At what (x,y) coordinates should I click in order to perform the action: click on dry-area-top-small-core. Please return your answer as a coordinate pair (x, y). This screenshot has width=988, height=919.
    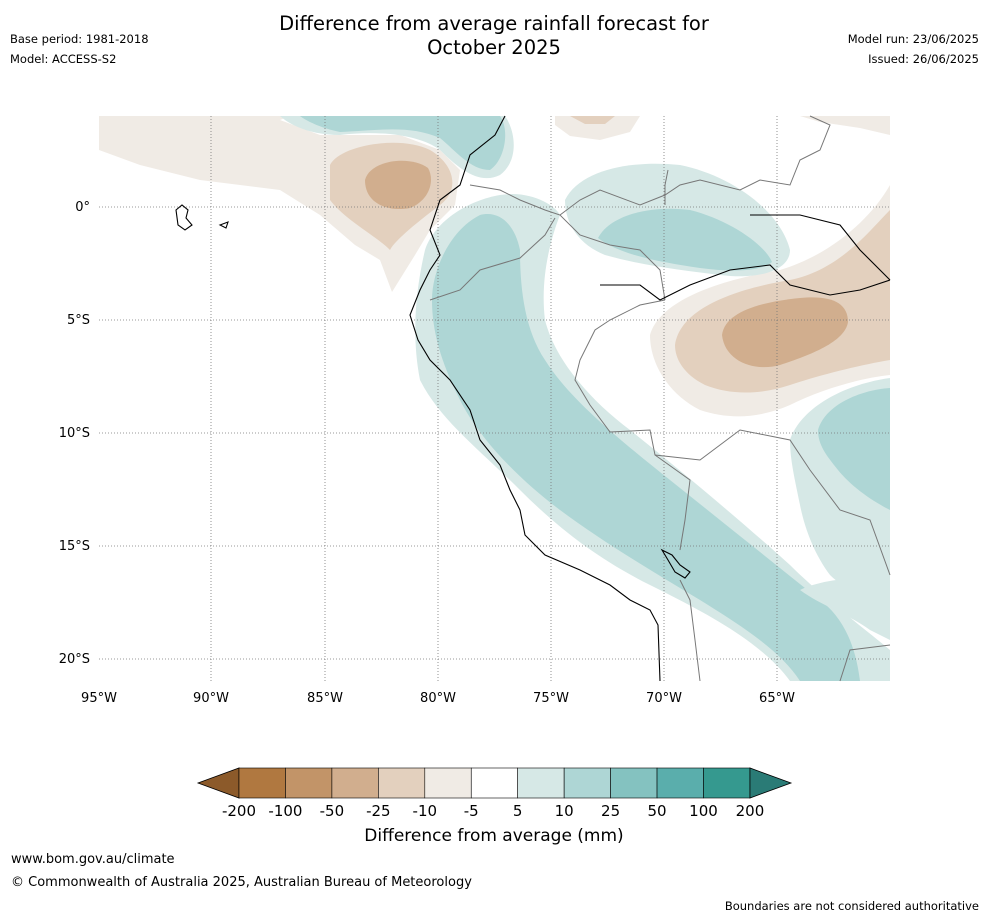
    Looking at the image, I should click on (592, 120).